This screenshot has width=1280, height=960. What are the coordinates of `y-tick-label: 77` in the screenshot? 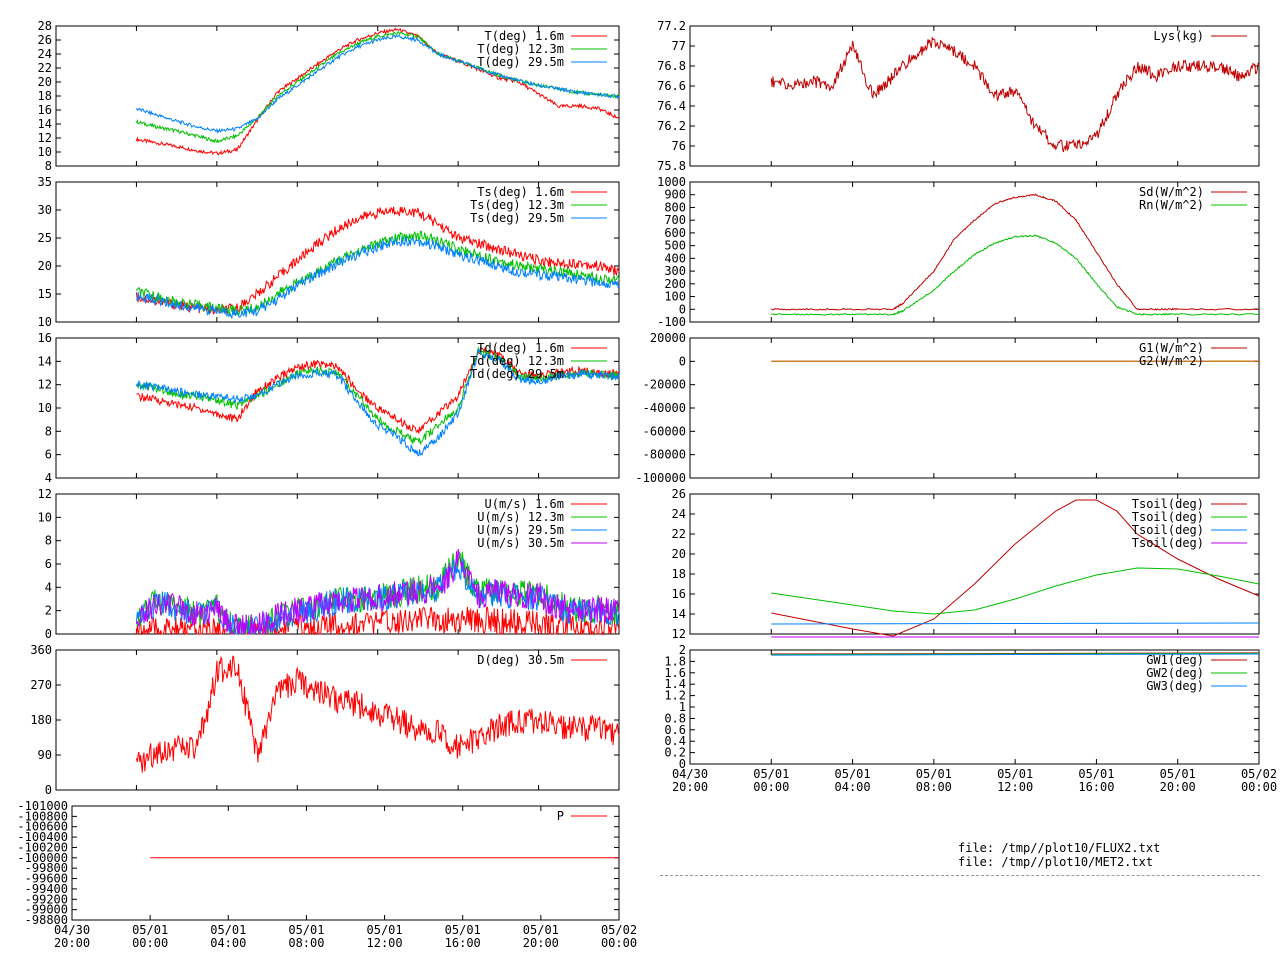 It's located at (679, 46).